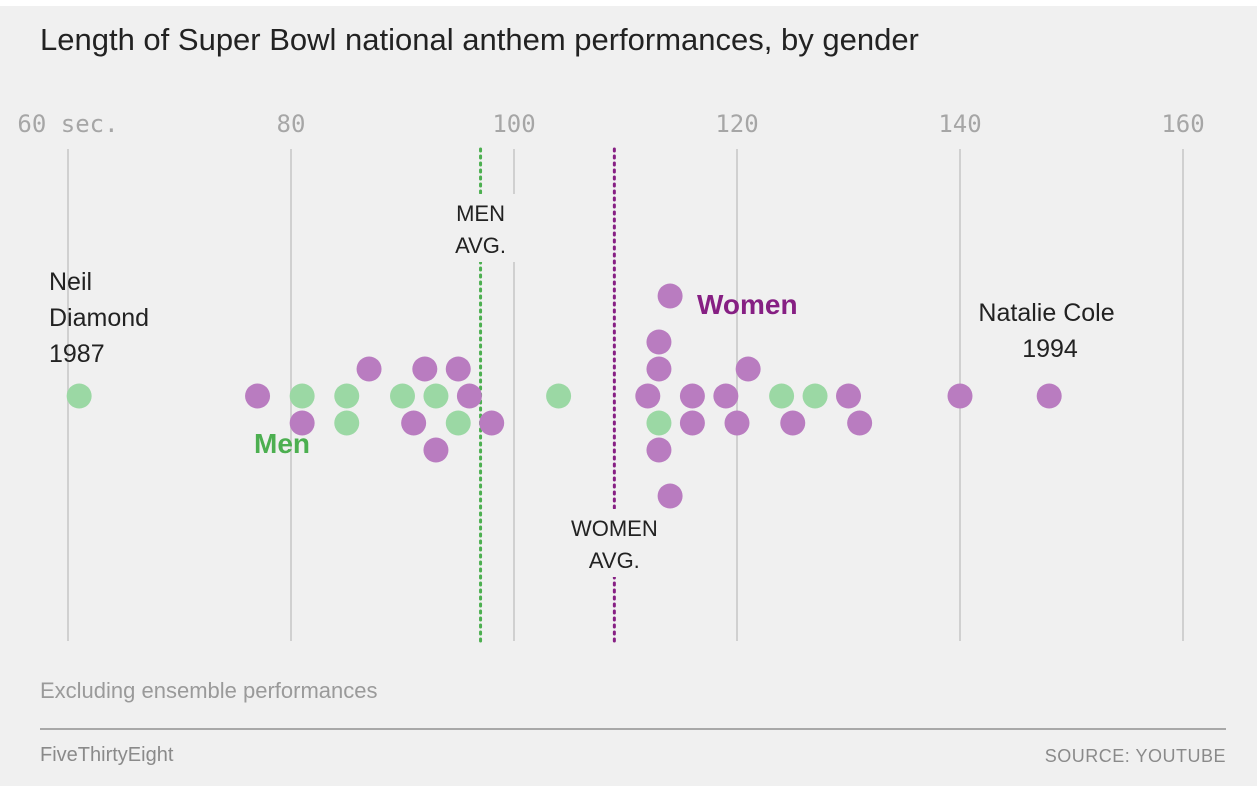 This screenshot has width=1257, height=790. Describe the element at coordinates (480, 213) in the screenshot. I see `average-label-men: MEN` at that location.